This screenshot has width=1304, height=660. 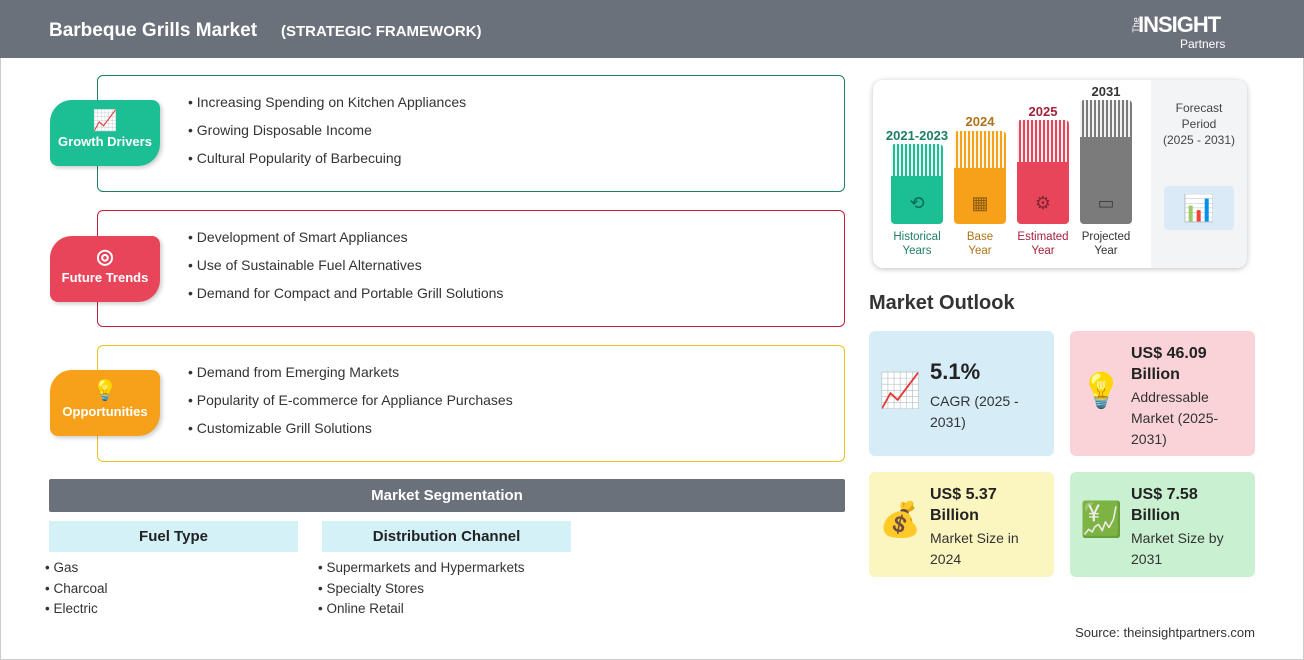 I want to click on badge-label: Future Trends, so click(x=105, y=277).